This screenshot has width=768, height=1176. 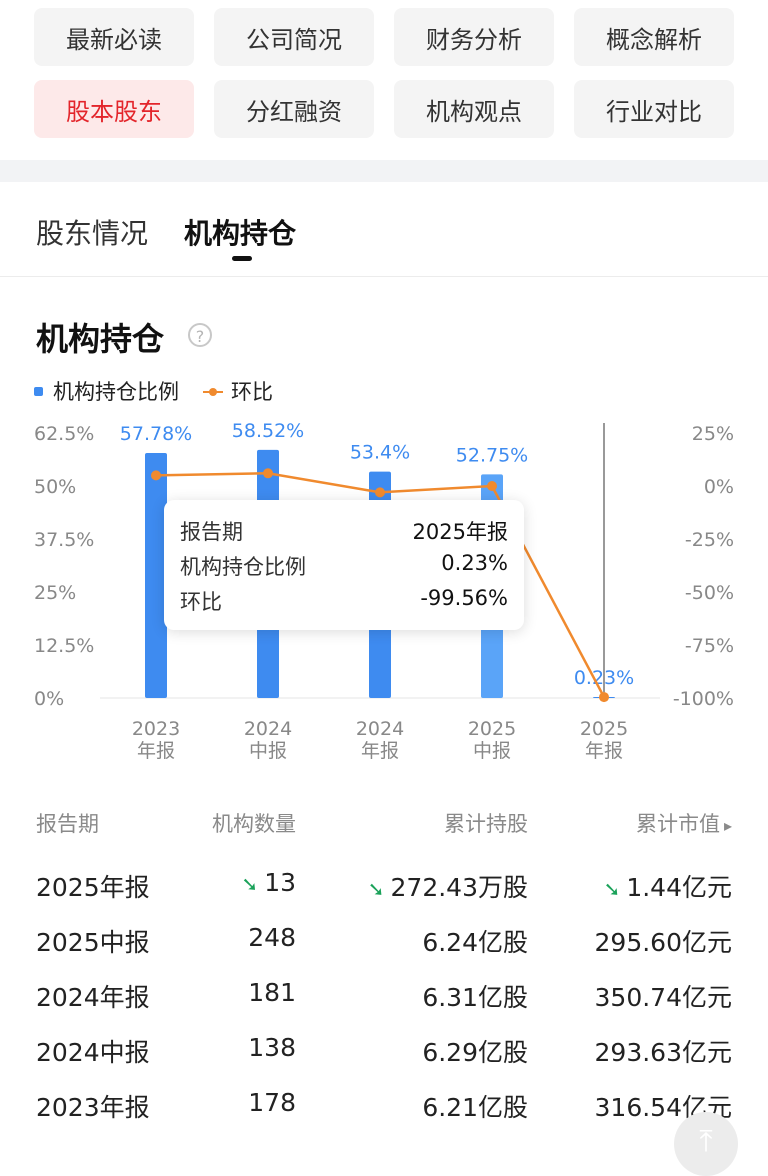 What do you see at coordinates (713, 434) in the screenshot?
I see `right-tick-label: 25%` at bounding box center [713, 434].